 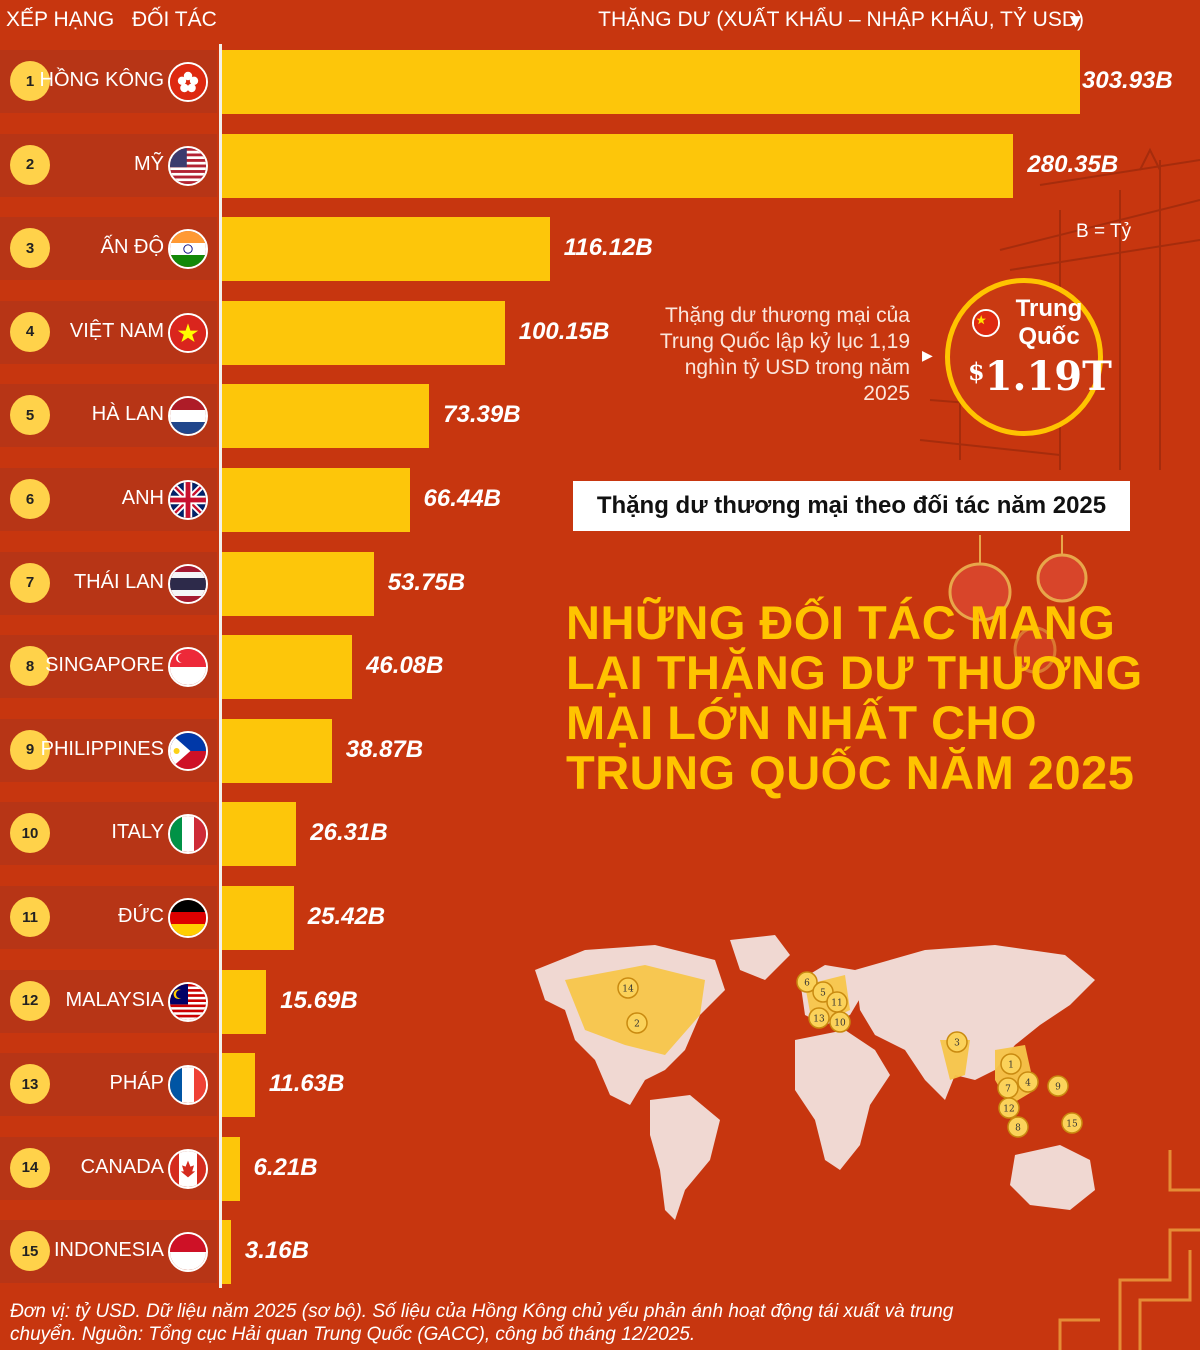 What do you see at coordinates (30, 833) in the screenshot?
I see `rank-badge: 10` at bounding box center [30, 833].